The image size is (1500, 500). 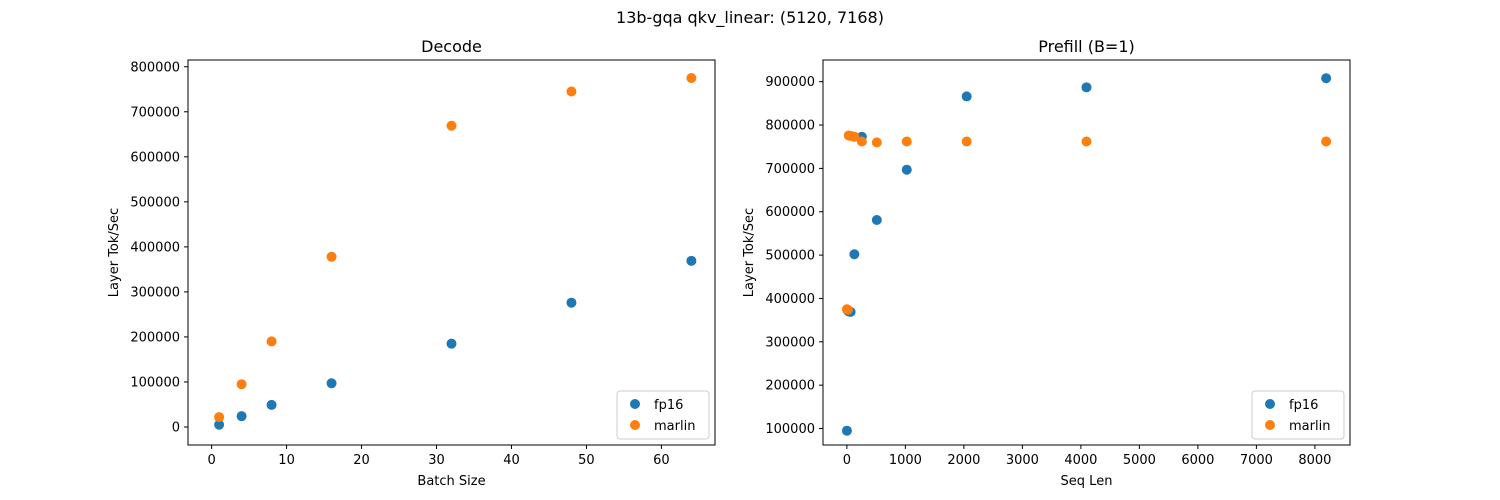 What do you see at coordinates (155, 292) in the screenshot?
I see `decode-y-tick-label: 300000` at bounding box center [155, 292].